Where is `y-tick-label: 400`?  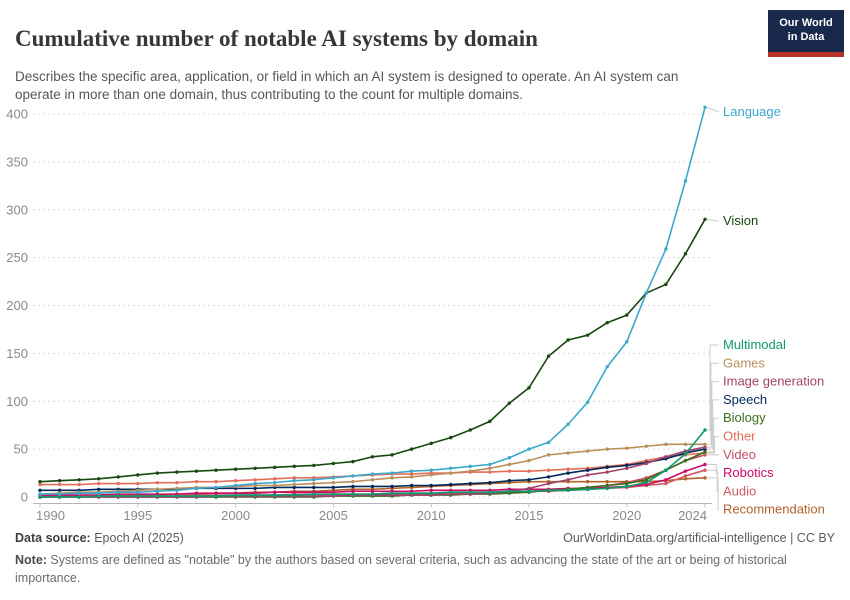 y-tick-label: 400 is located at coordinates (17, 114).